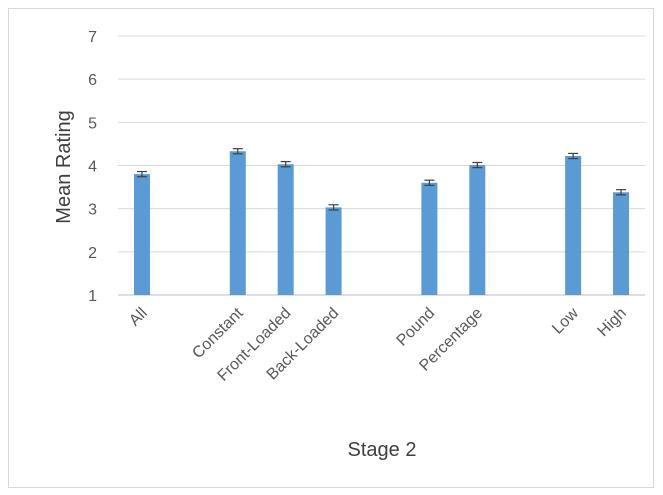 This screenshot has height=495, width=663. Describe the element at coordinates (416, 327) in the screenshot. I see `x-tick-label: Pound` at that location.